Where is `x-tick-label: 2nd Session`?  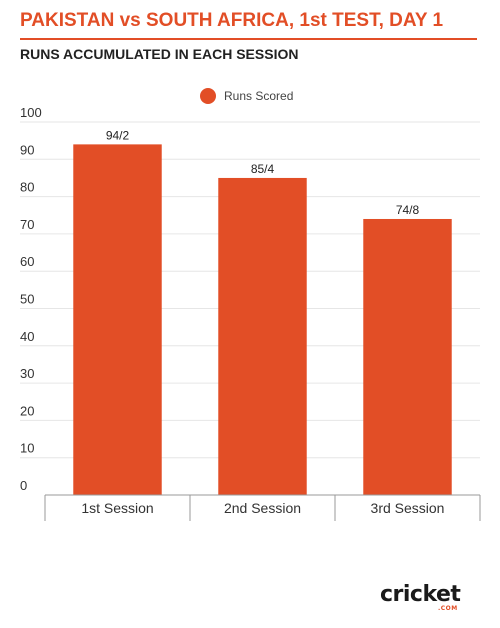 x-tick-label: 2nd Session is located at coordinates (262, 508).